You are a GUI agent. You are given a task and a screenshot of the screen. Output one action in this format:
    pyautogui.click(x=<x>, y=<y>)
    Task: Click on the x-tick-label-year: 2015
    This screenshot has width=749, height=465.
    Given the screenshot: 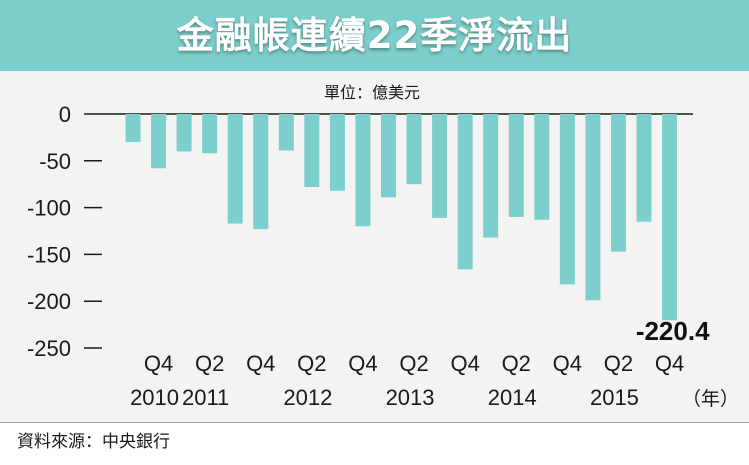 What is the action you would take?
    pyautogui.click(x=614, y=397)
    